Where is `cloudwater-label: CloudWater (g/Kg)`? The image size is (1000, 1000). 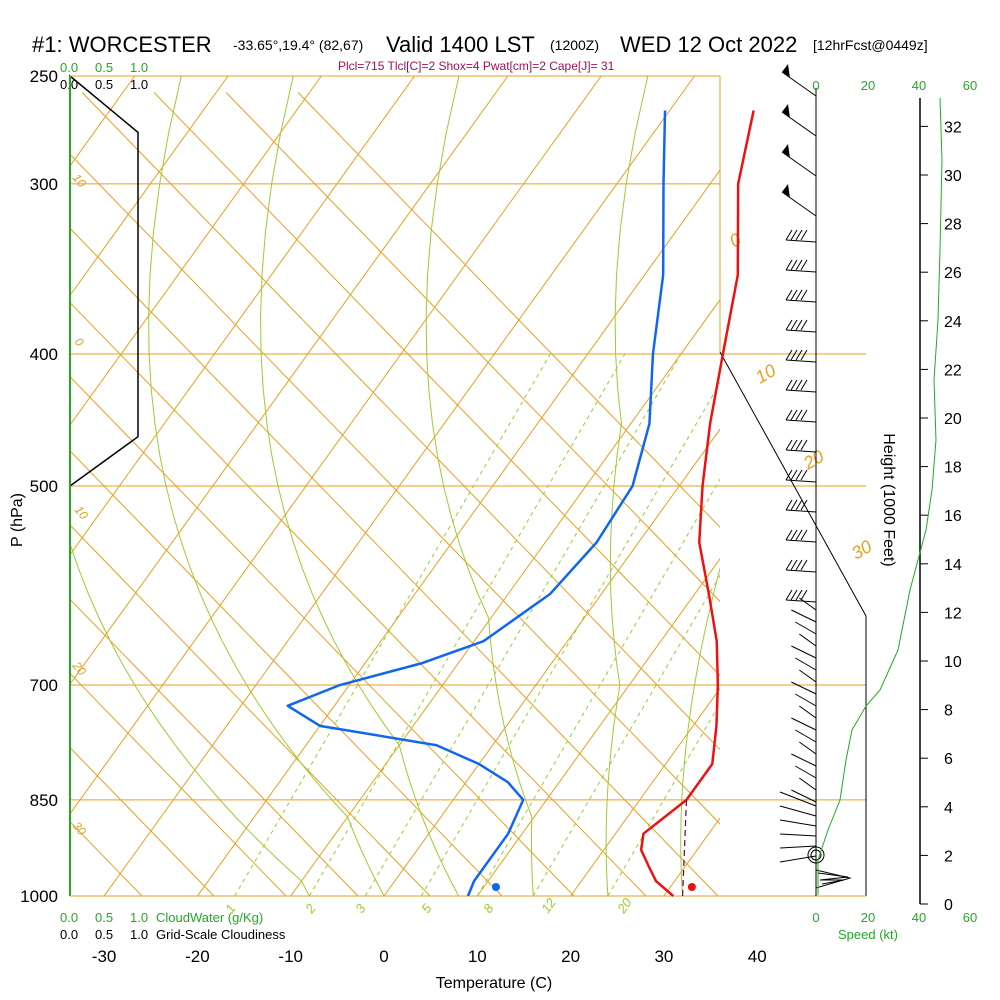
cloudwater-label: CloudWater (g/Kg) is located at coordinates (209, 917).